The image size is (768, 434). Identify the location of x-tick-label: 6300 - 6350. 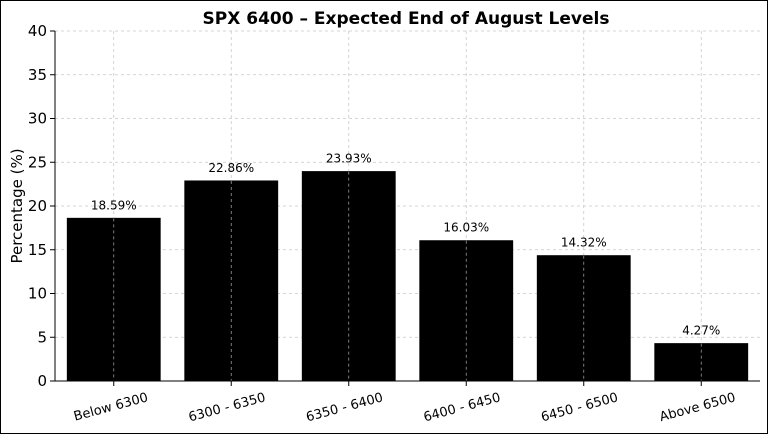
(227, 407).